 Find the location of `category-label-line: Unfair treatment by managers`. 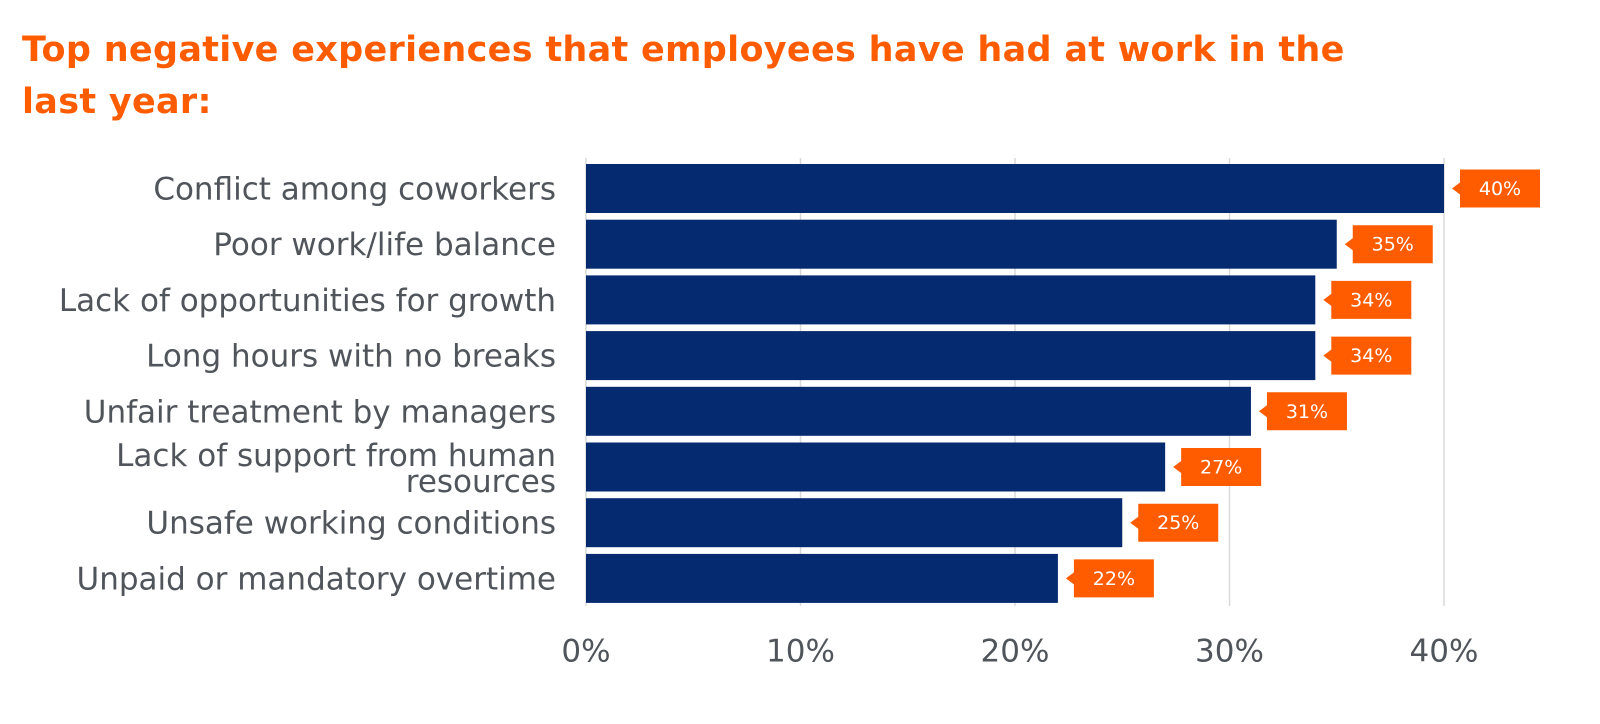

category-label-line: Unfair treatment by managers is located at coordinates (320, 412).